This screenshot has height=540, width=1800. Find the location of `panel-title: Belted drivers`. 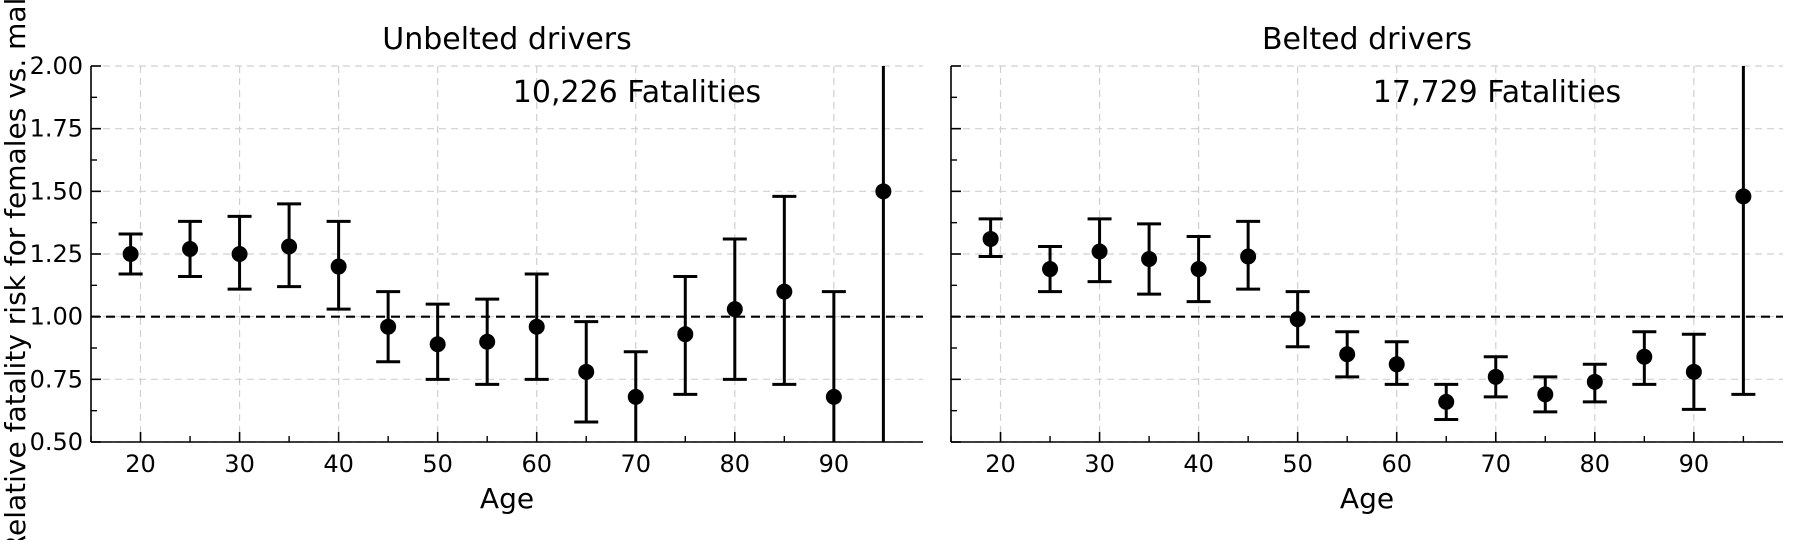

panel-title: Belted drivers is located at coordinates (1367, 39).